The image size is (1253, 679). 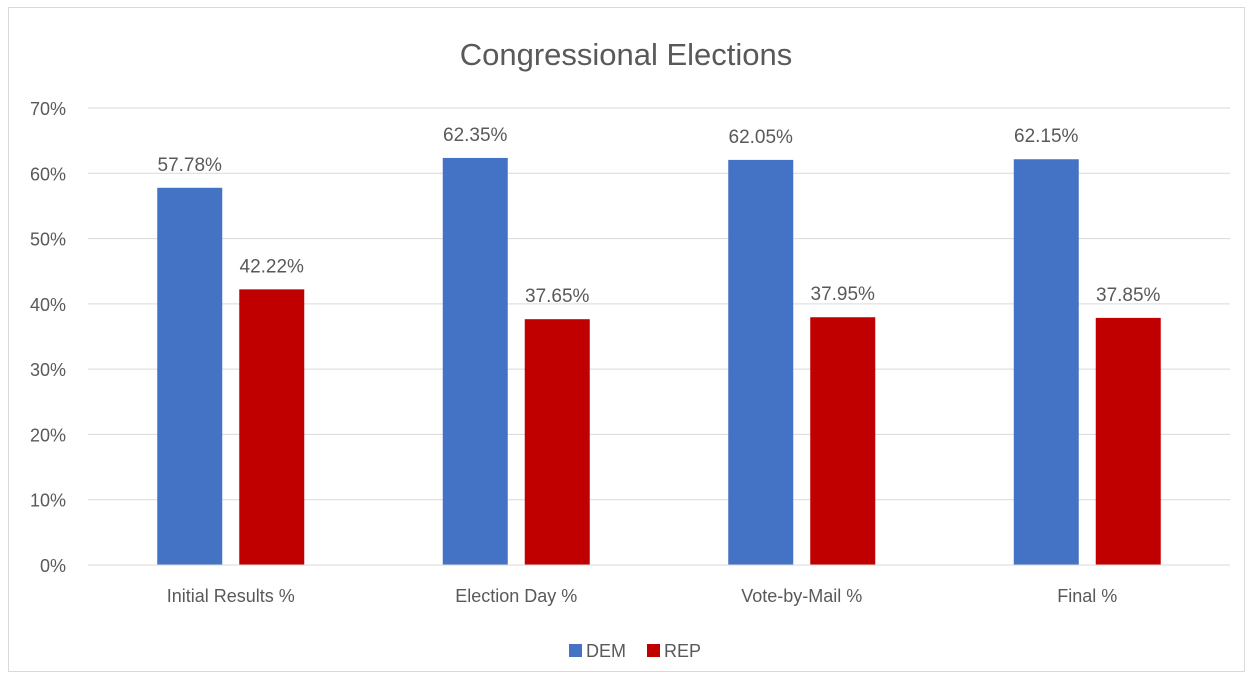 What do you see at coordinates (231, 596) in the screenshot?
I see `x-tick-label: Initial Results %` at bounding box center [231, 596].